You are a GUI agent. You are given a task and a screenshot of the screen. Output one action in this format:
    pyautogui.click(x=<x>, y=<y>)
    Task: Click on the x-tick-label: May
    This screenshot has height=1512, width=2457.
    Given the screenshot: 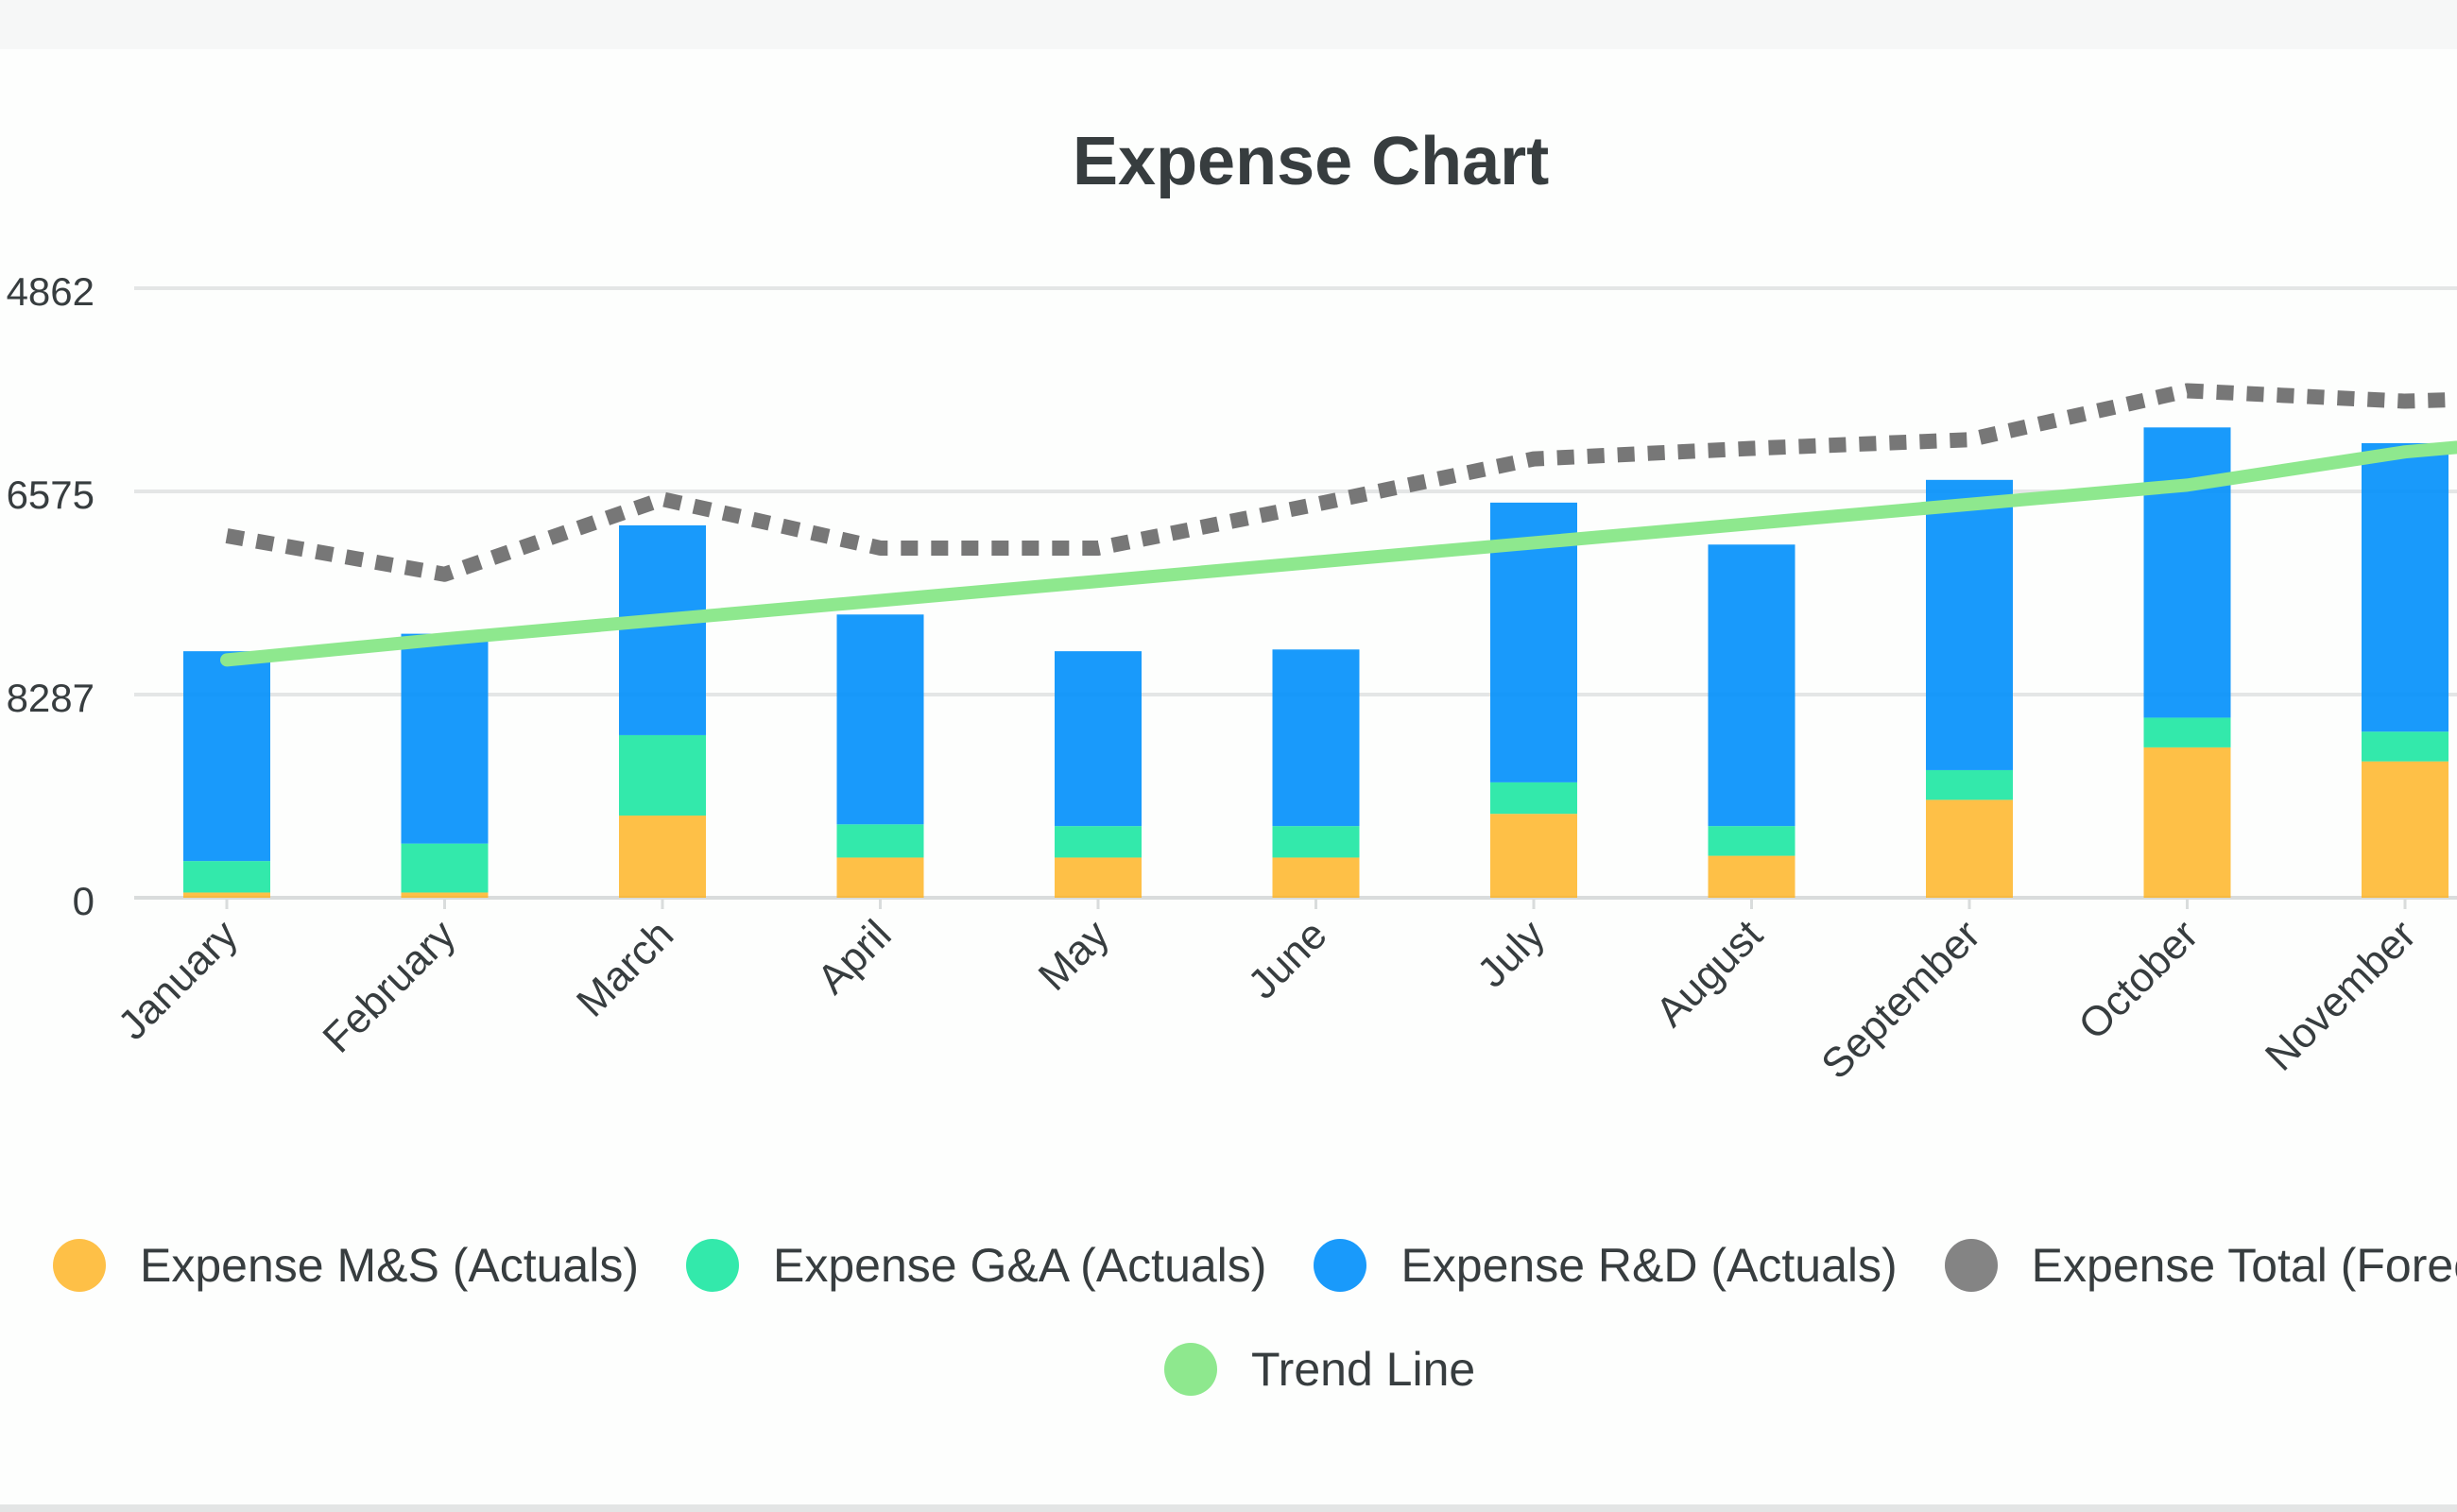 What is the action you would take?
    pyautogui.click(x=1074, y=955)
    